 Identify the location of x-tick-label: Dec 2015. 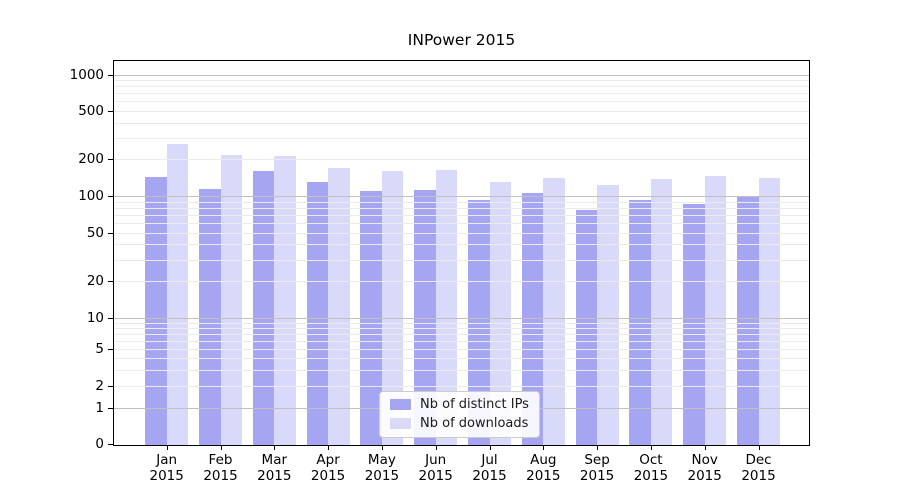
(758, 468).